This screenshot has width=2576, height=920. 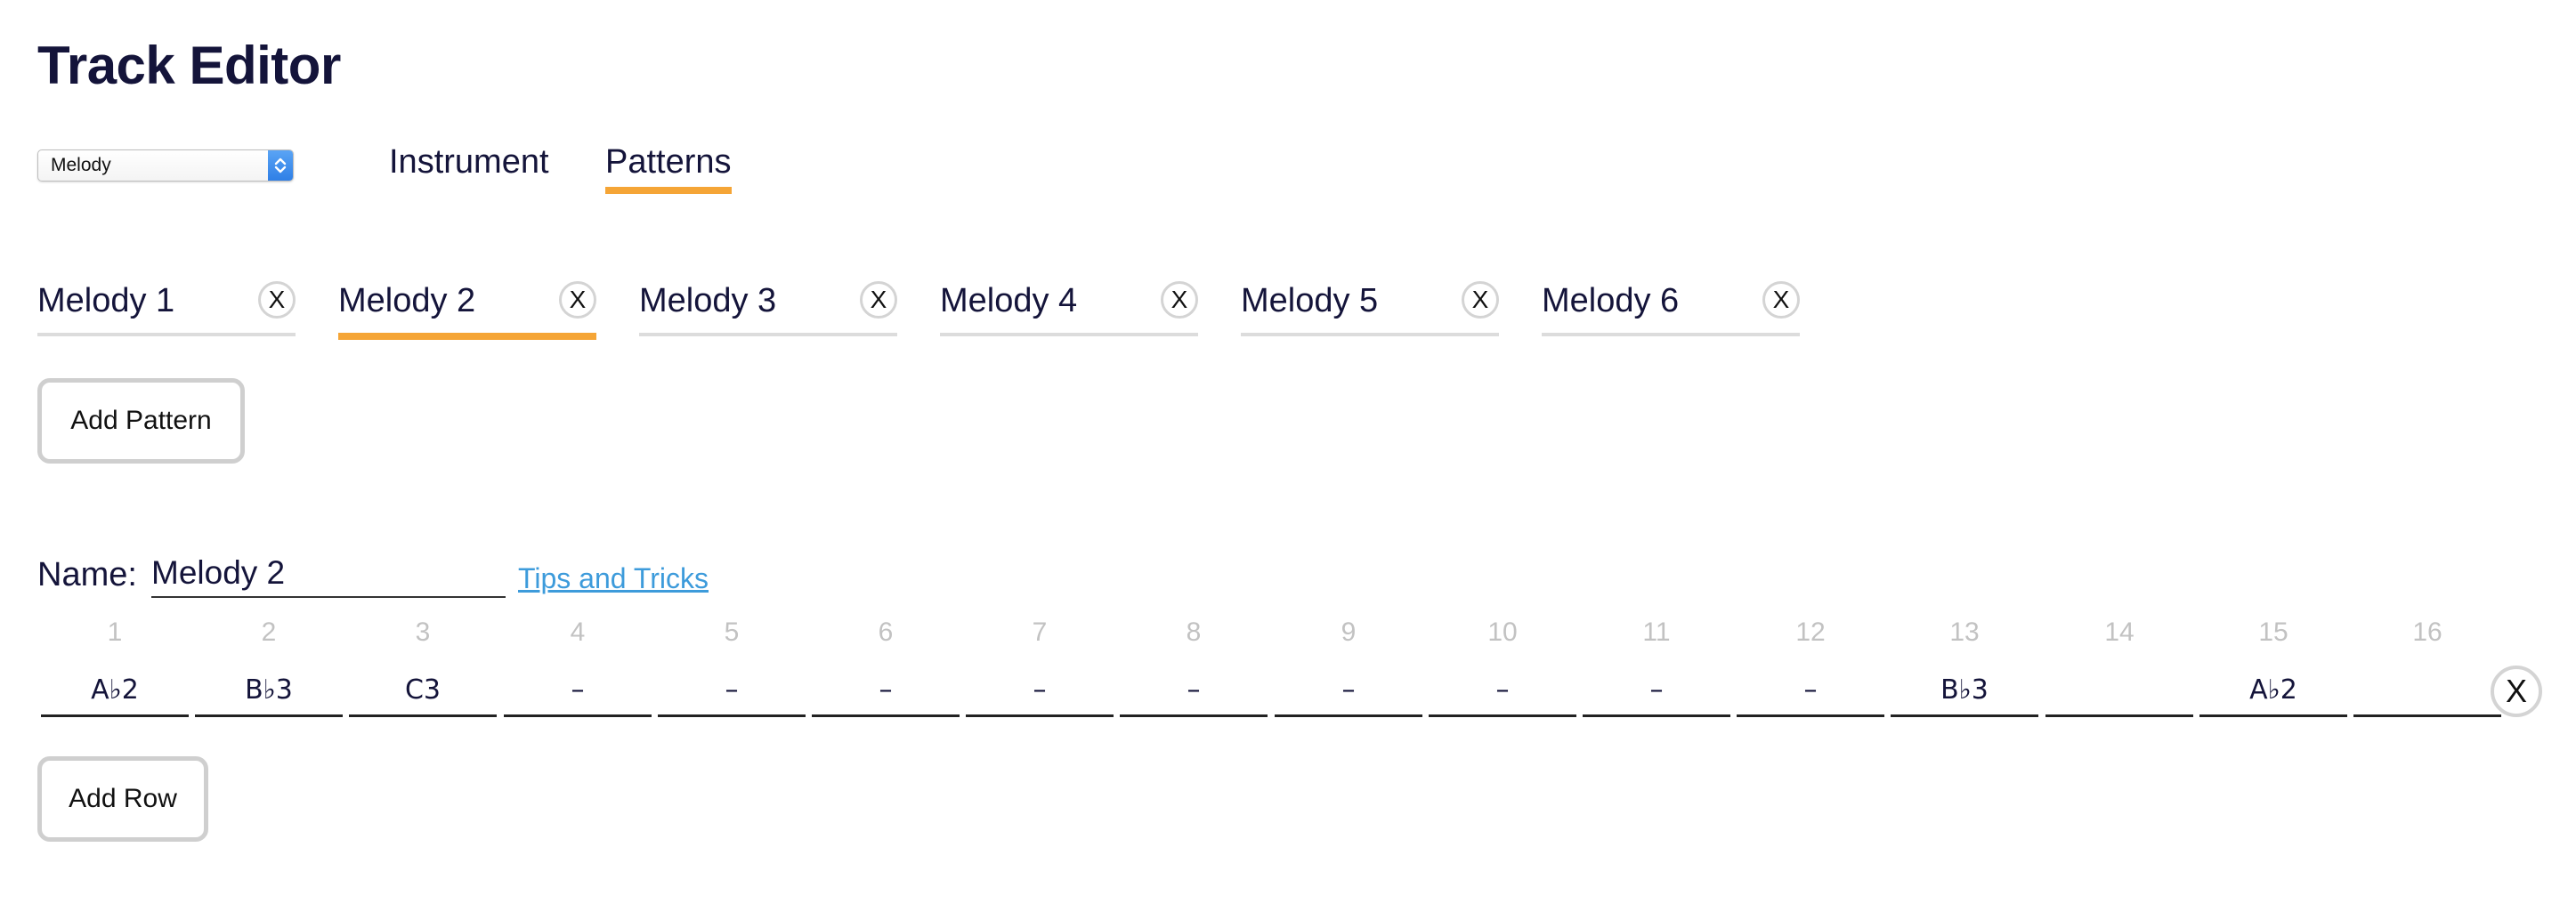 I want to click on pattern-tab-label: Melody 4, so click(x=1009, y=300).